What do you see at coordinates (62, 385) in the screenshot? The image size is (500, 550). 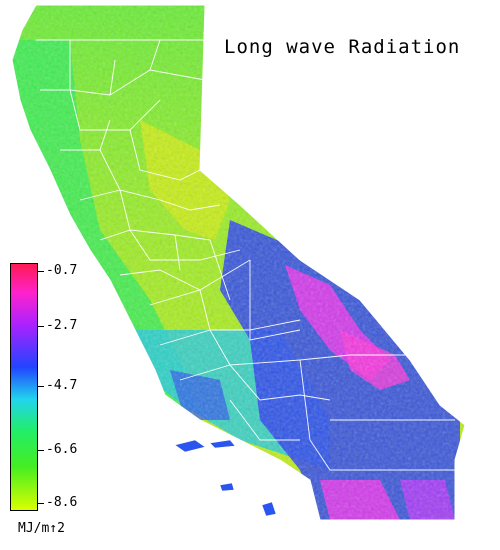 I see `legend-label-3: -4.7` at bounding box center [62, 385].